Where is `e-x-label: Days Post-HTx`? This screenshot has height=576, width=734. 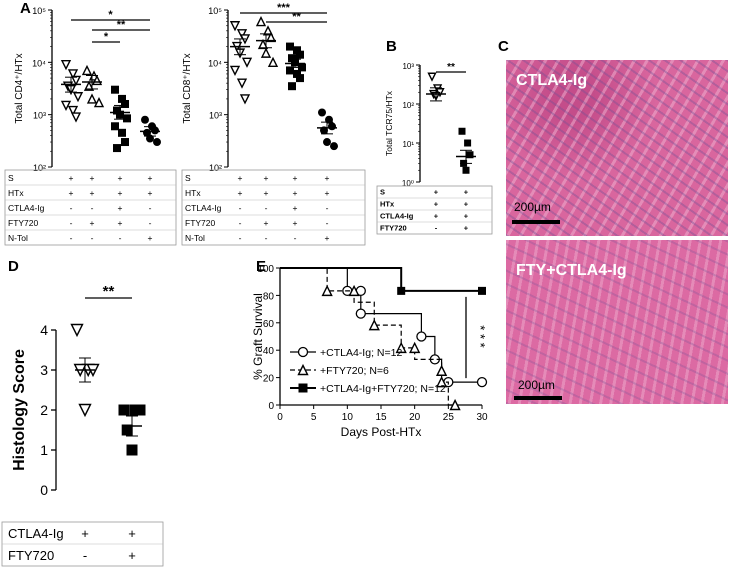 e-x-label: Days Post-HTx is located at coordinates (381, 432).